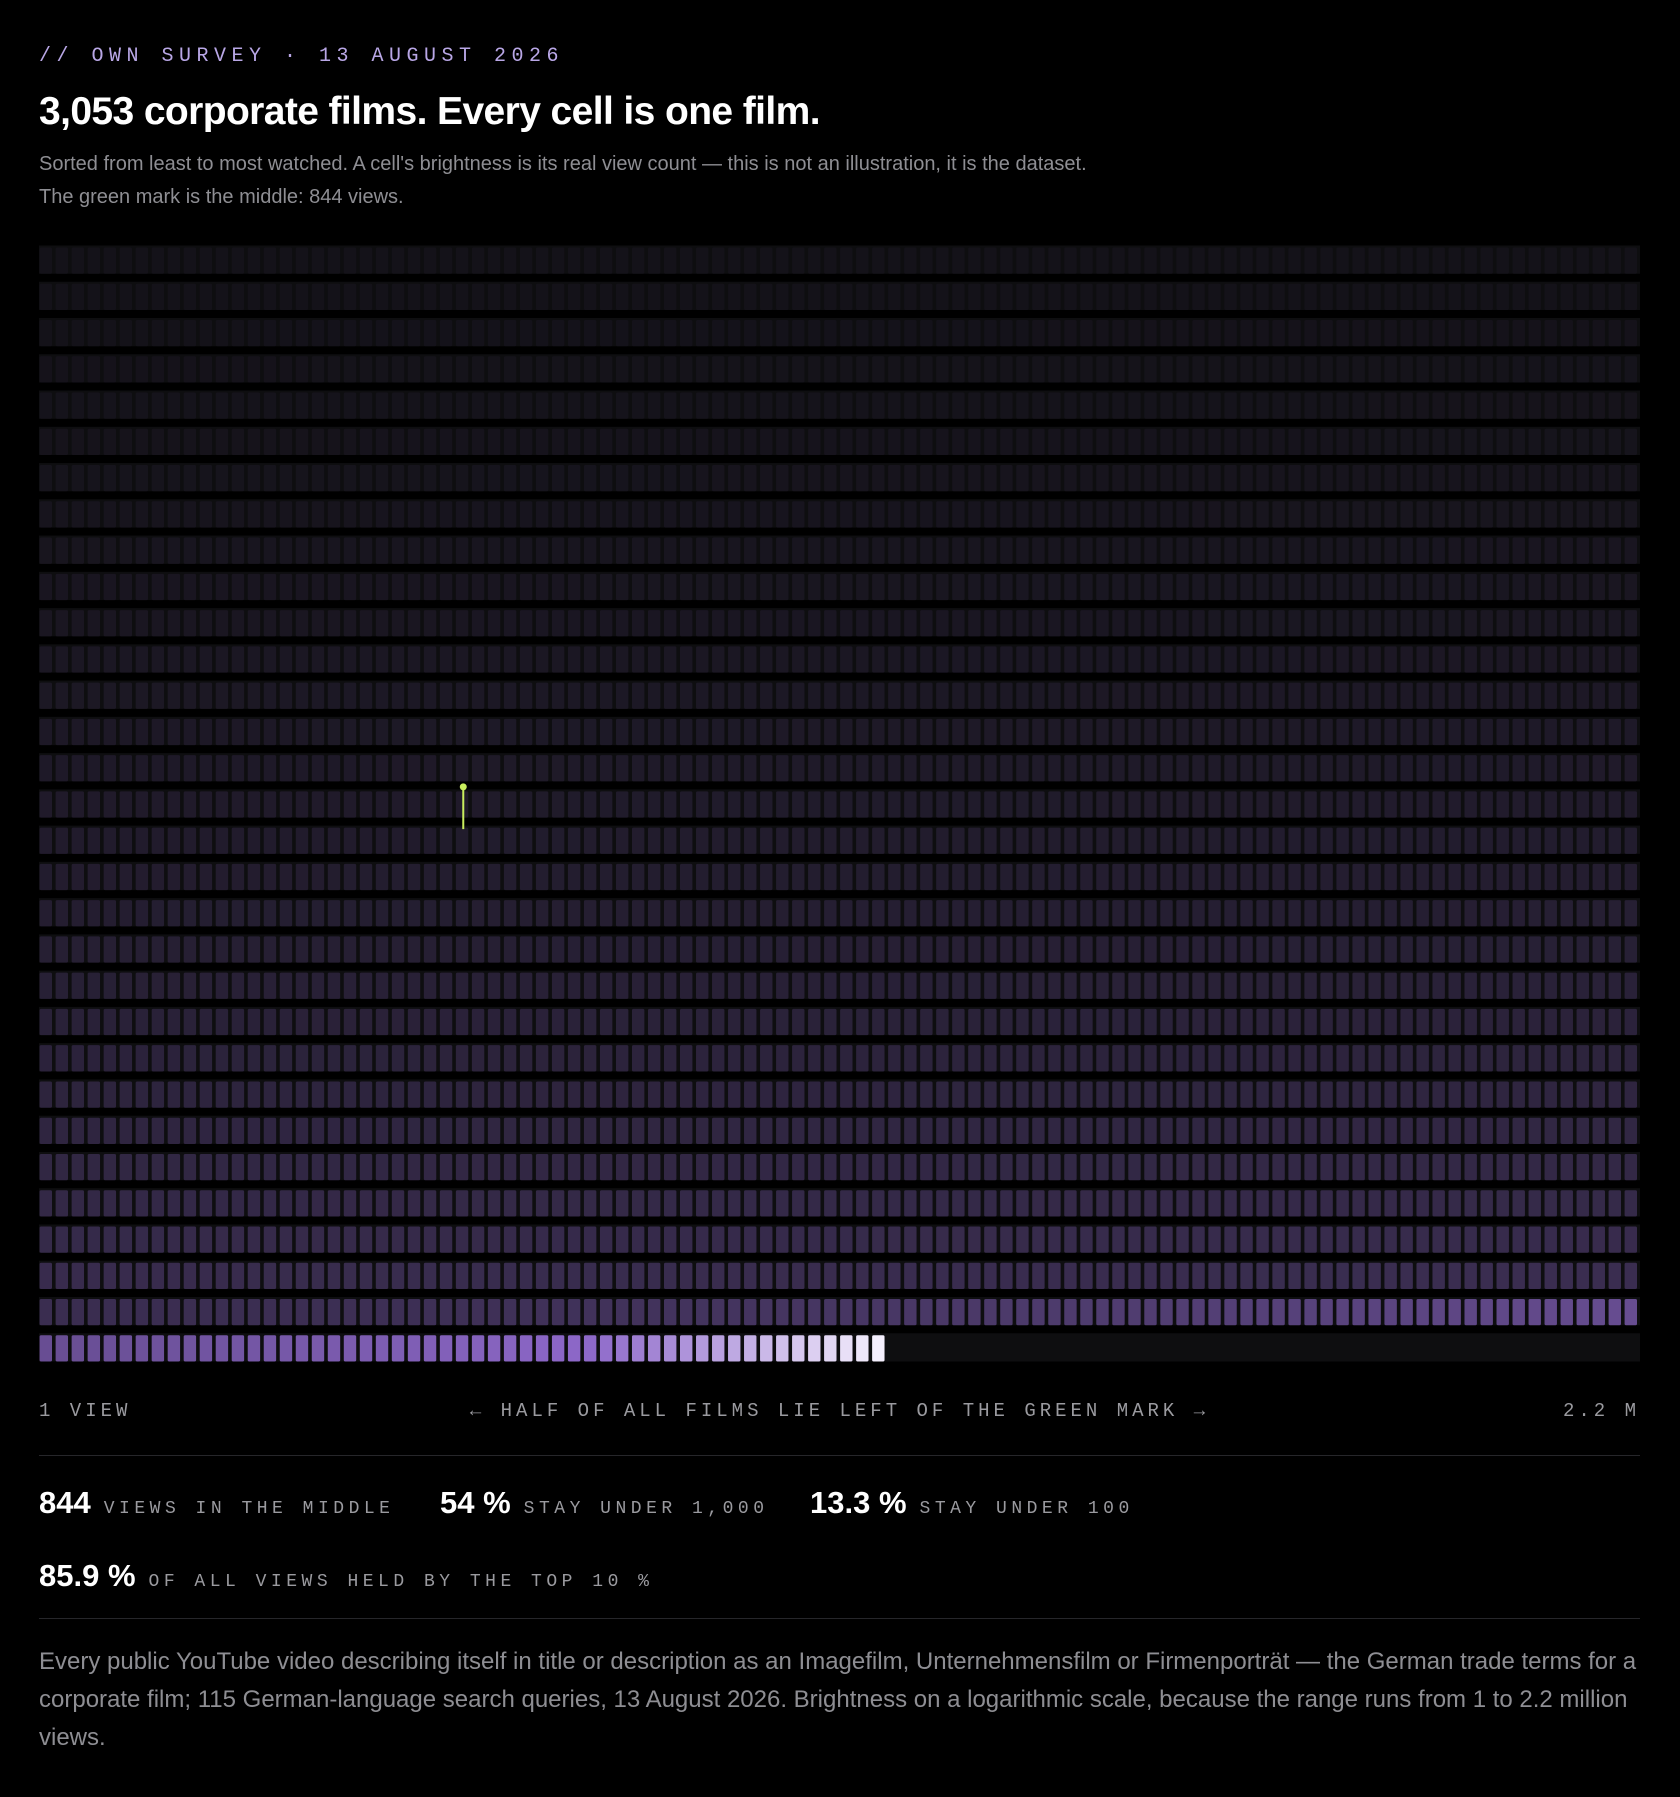 The image size is (1680, 1797). I want to click on stat-label: stay under 1,000, so click(646, 1509).